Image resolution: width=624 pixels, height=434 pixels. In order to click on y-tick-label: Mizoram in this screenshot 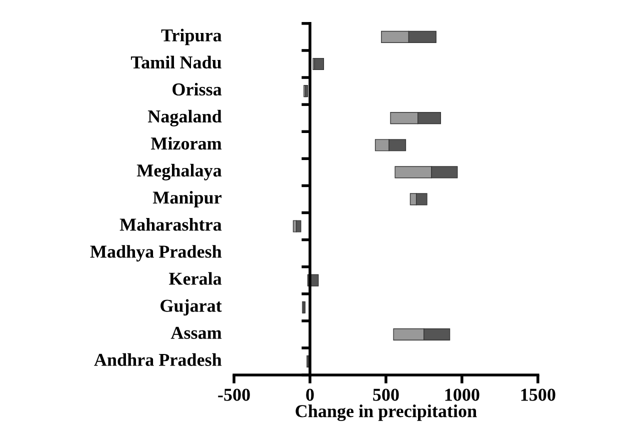, I will do `click(186, 143)`.